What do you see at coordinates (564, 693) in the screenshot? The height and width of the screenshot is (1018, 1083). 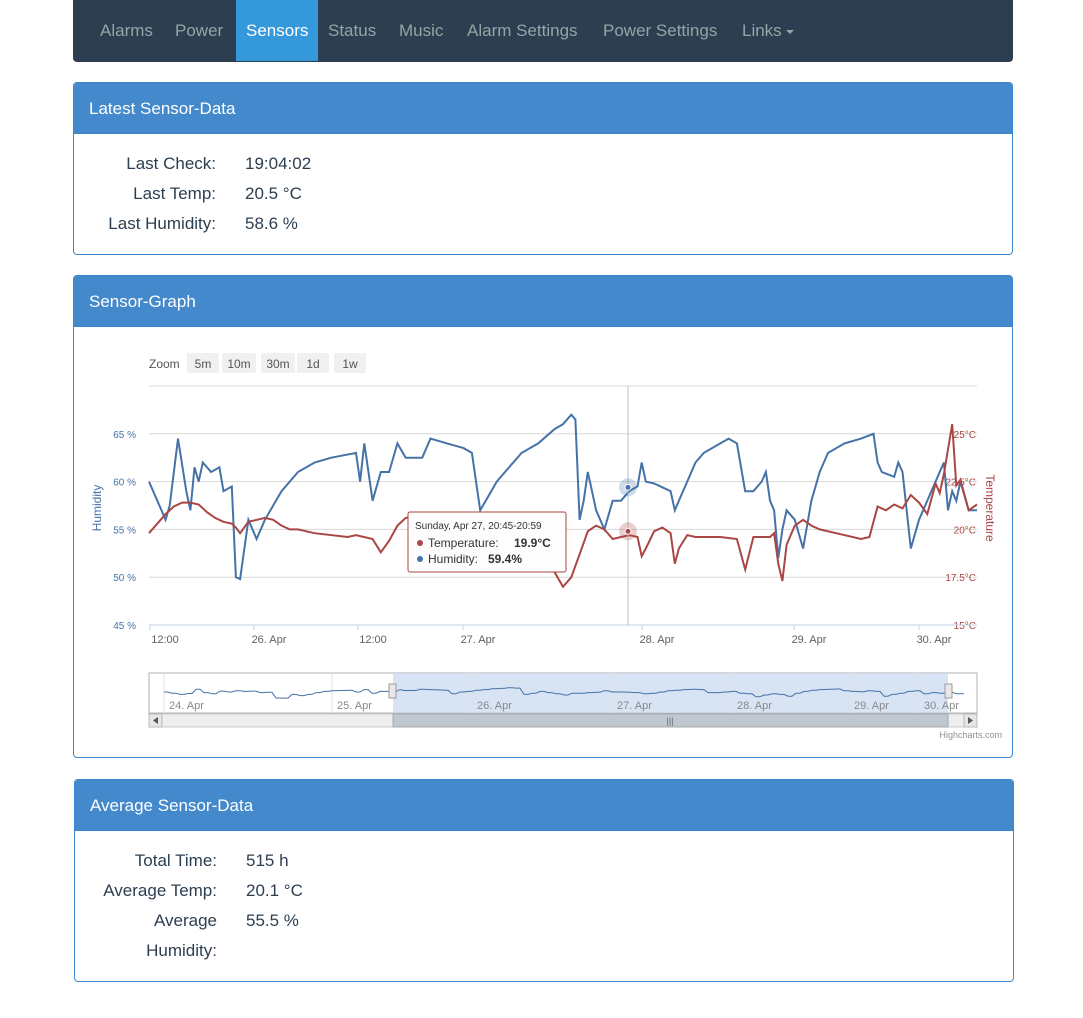 I see `navigator-series-line` at bounding box center [564, 693].